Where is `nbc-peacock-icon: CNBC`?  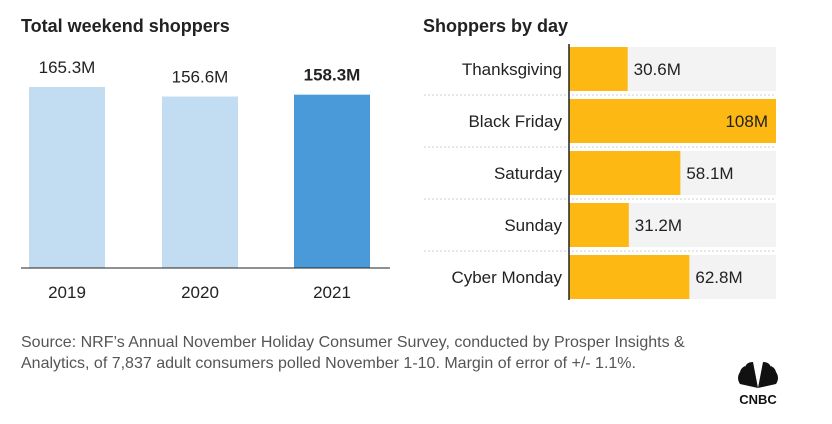 nbc-peacock-icon: CNBC is located at coordinates (758, 384).